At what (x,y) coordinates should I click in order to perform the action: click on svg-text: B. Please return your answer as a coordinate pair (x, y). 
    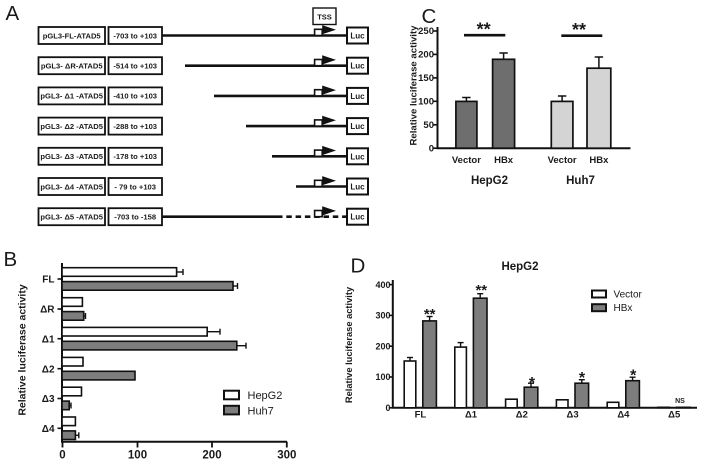
    Looking at the image, I should click on (11, 259).